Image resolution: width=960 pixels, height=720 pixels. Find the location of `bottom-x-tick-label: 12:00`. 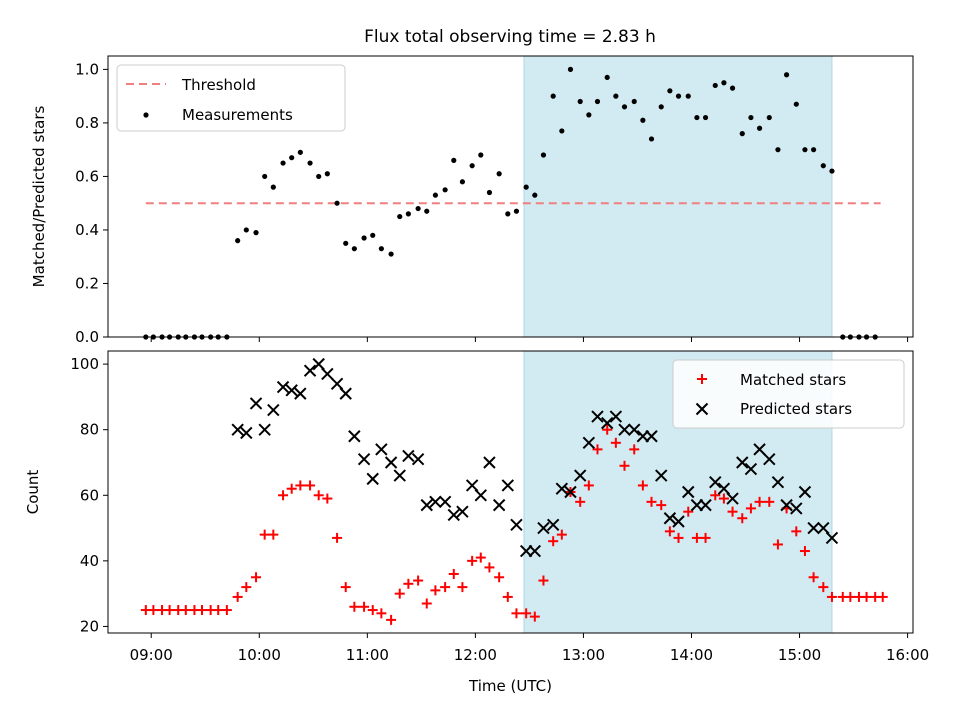

bottom-x-tick-label: 12:00 is located at coordinates (475, 655).